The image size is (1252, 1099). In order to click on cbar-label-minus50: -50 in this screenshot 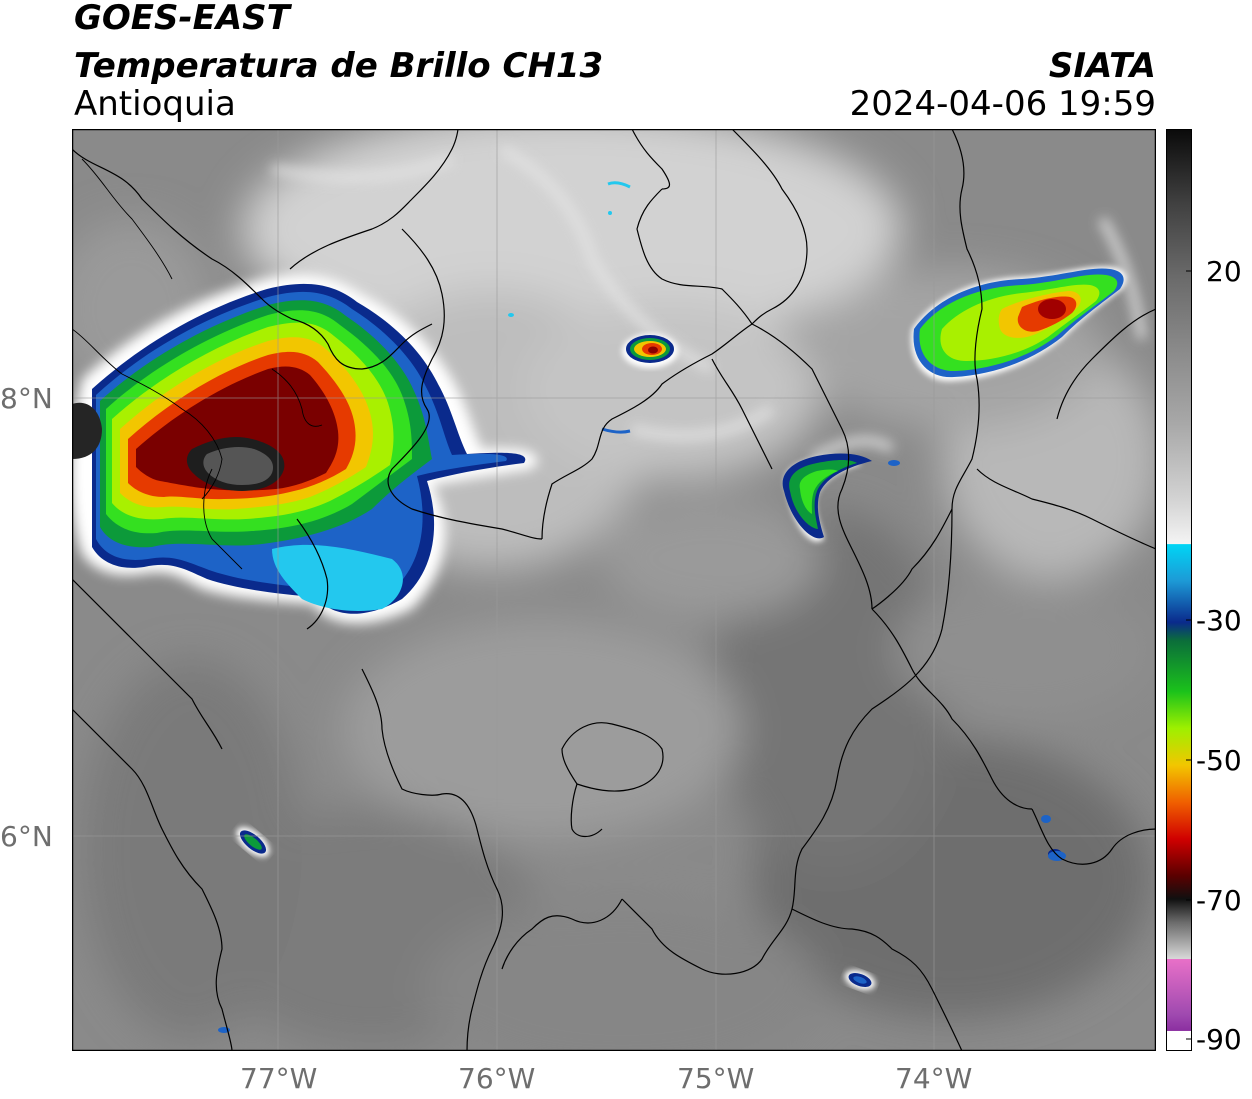, I will do `click(1219, 760)`.